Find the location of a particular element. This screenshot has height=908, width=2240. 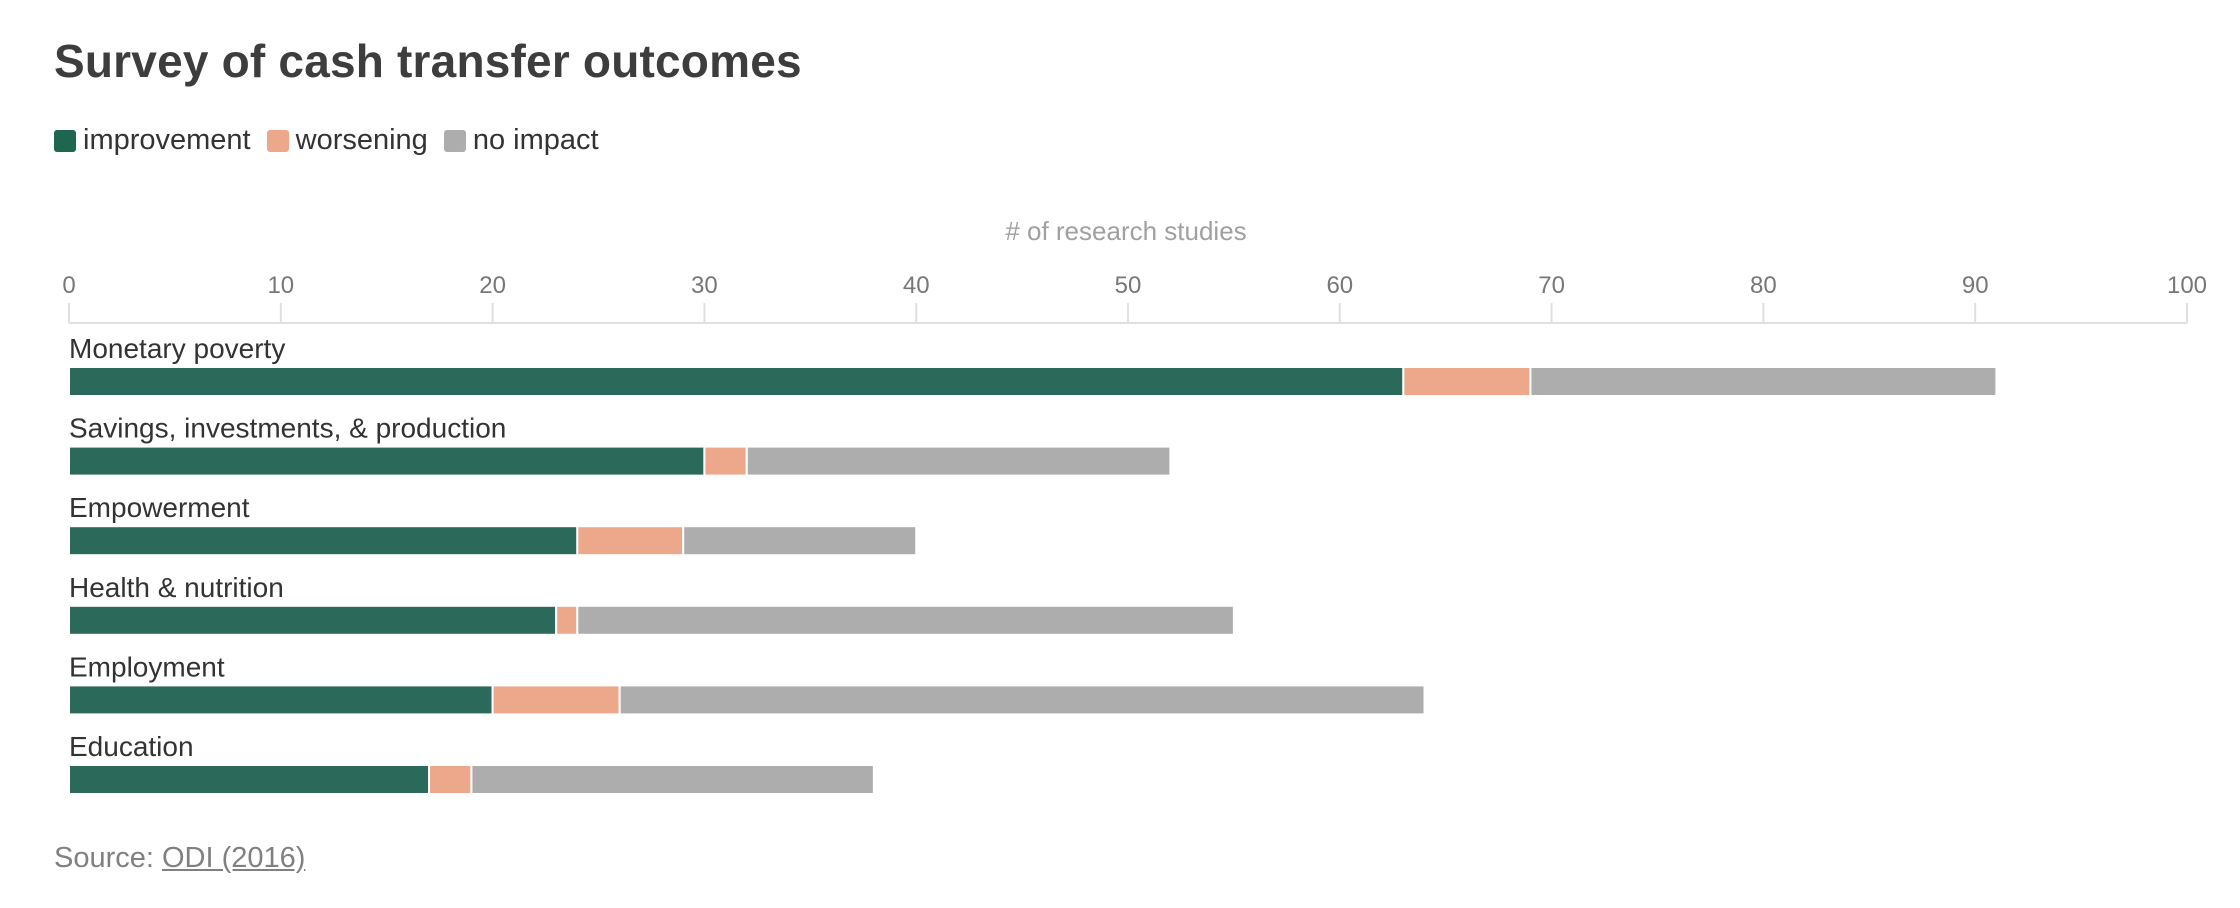

x-tick-label: 60 is located at coordinates (1339, 285).